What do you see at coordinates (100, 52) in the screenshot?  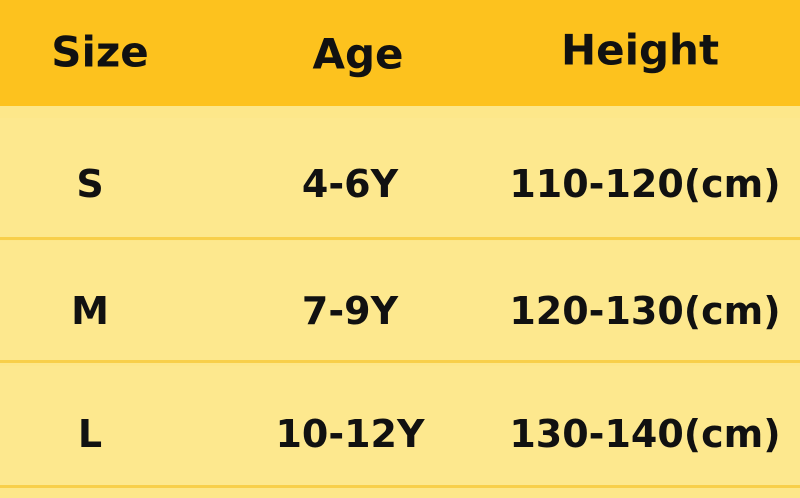 I see `header-cell: Size` at bounding box center [100, 52].